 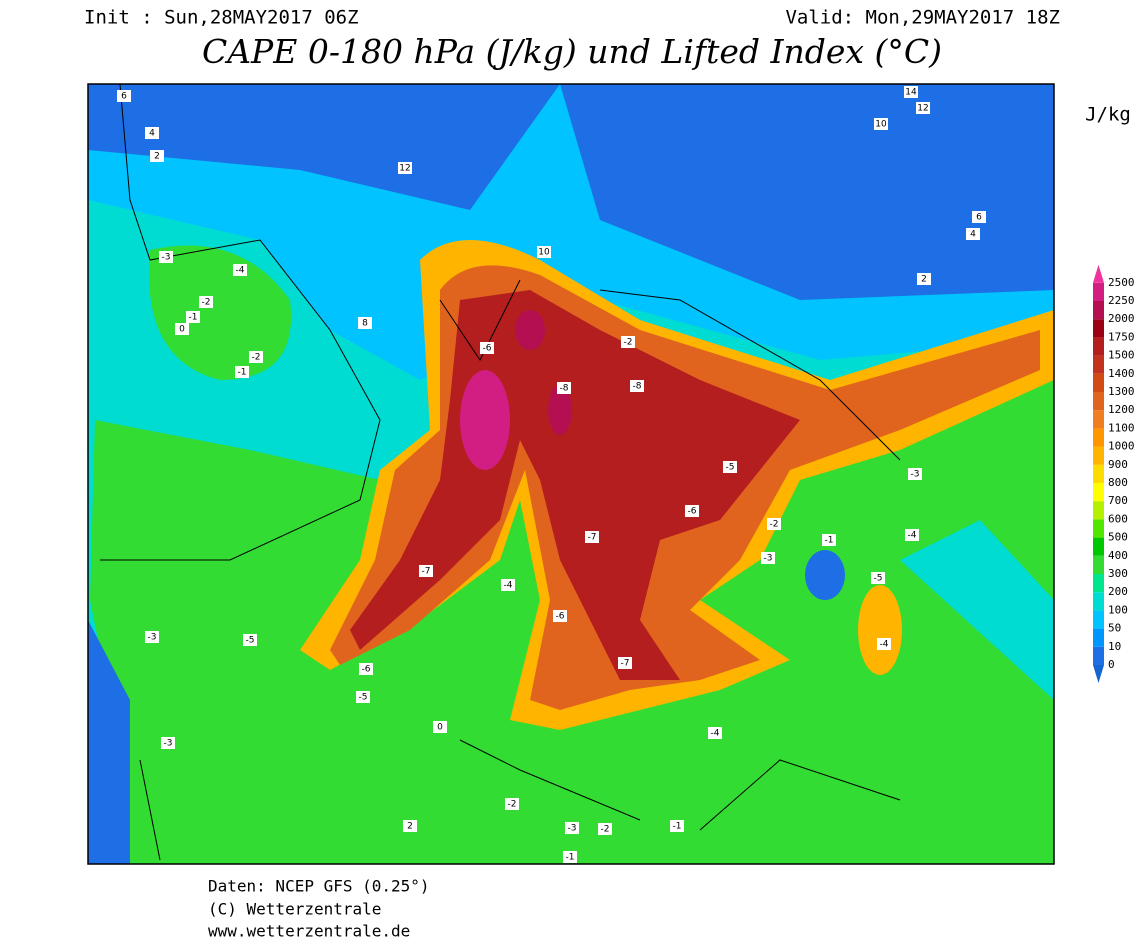 What do you see at coordinates (1121, 336) in the screenshot?
I see `colorbar-label: 1750` at bounding box center [1121, 336].